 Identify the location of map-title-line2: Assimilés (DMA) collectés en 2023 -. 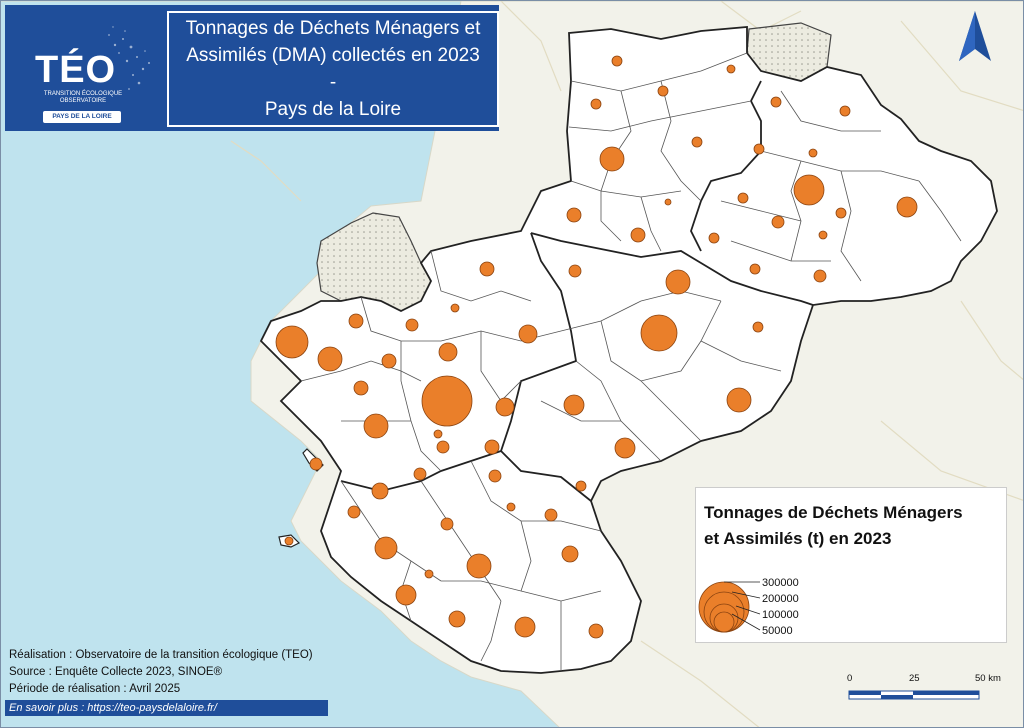
(333, 69).